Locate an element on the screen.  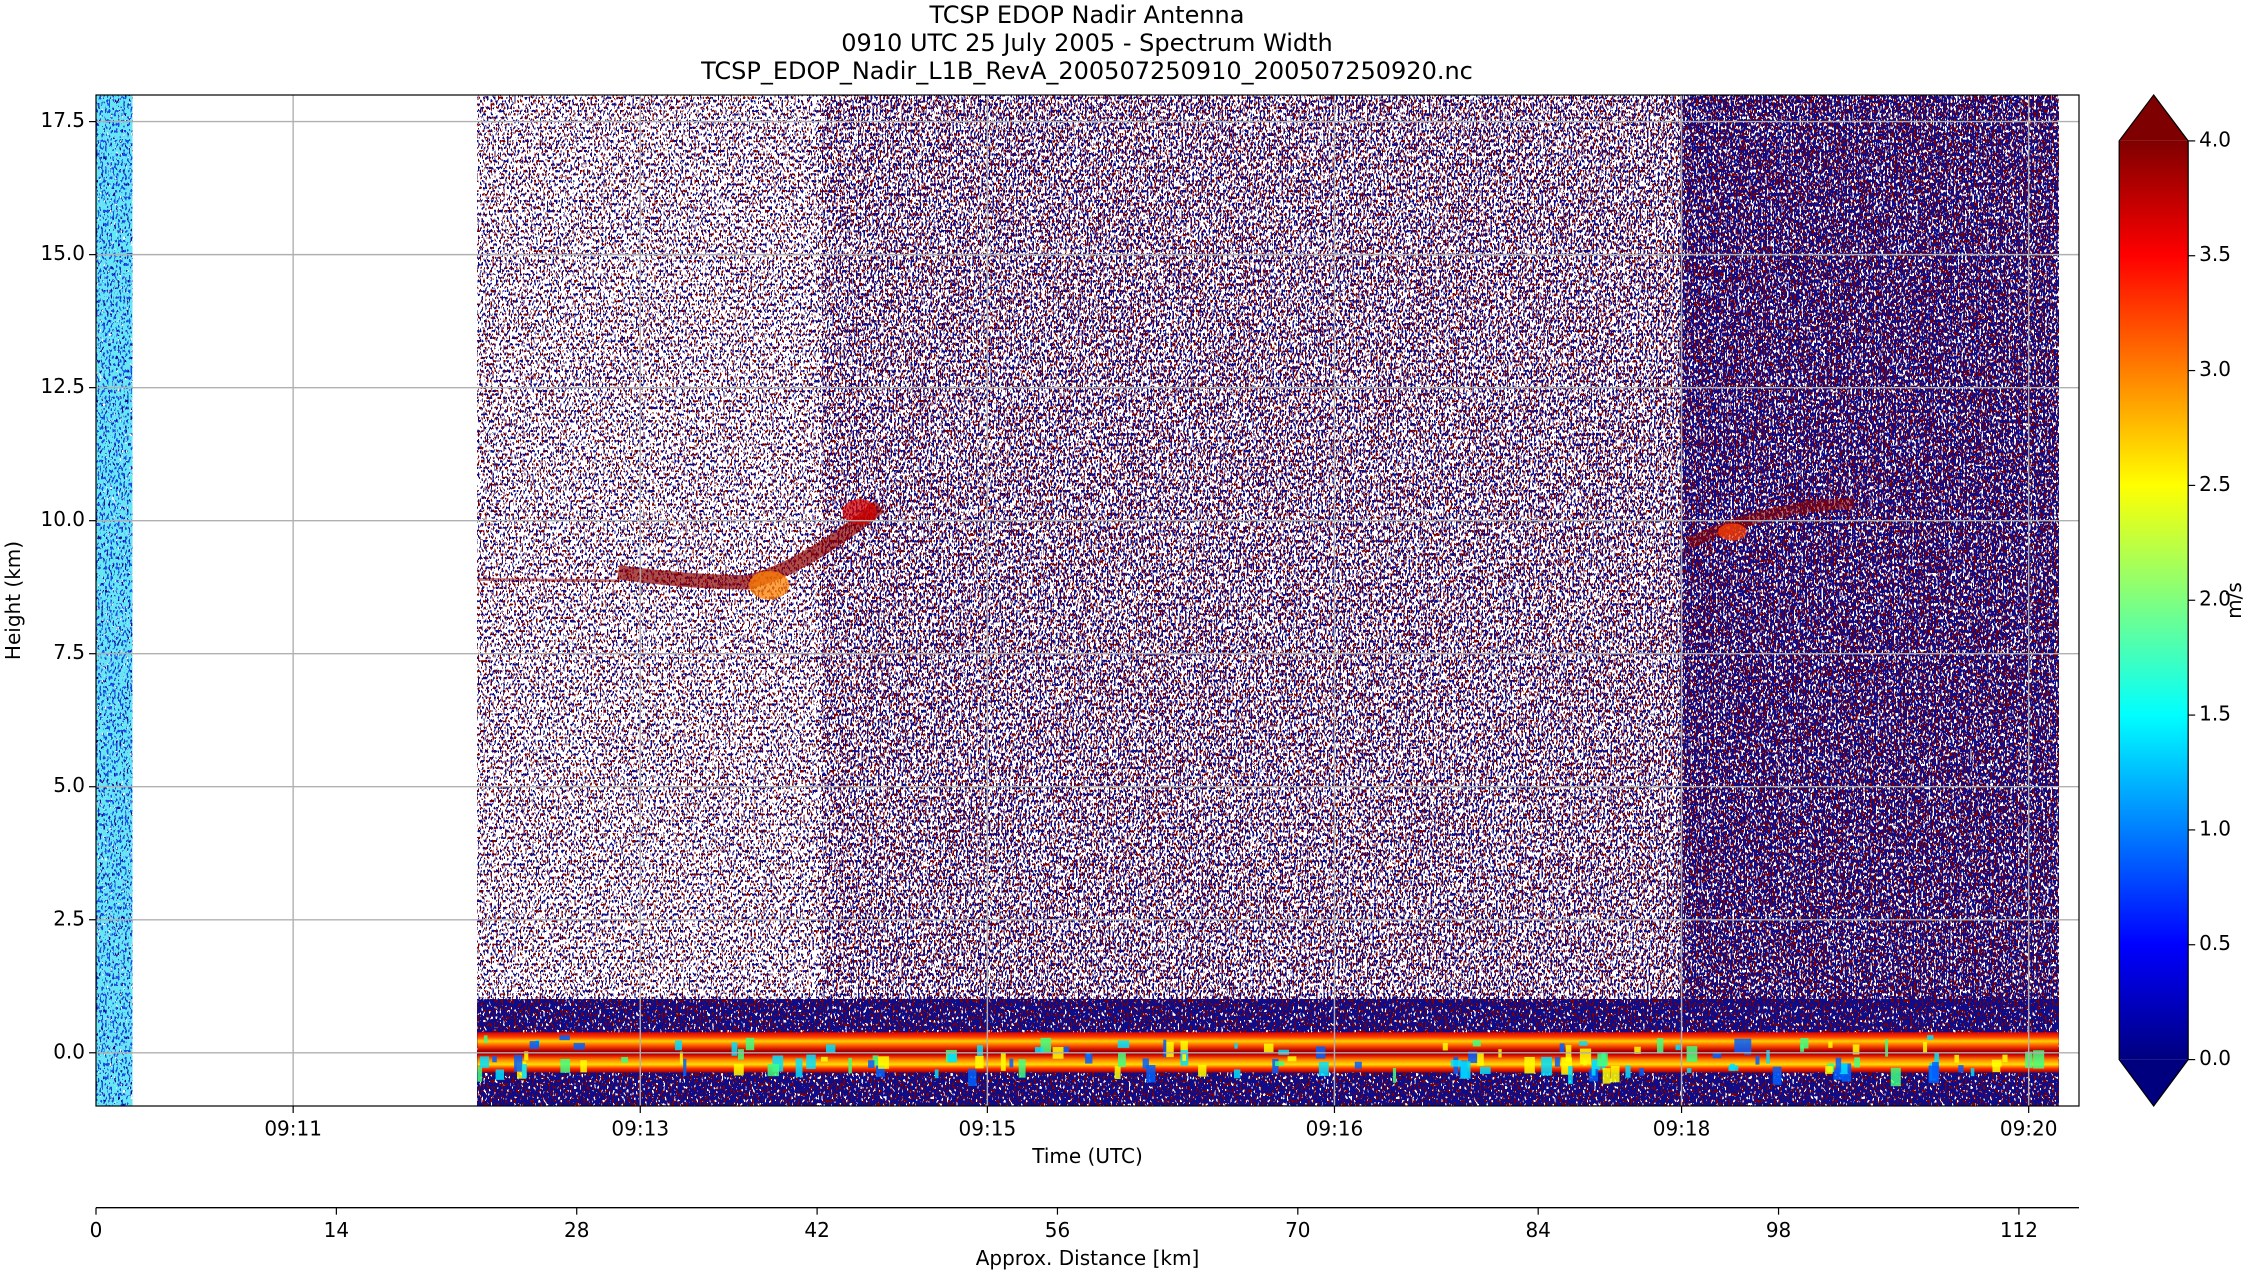
distance-tick-label: 98 is located at coordinates (1778, 1230).